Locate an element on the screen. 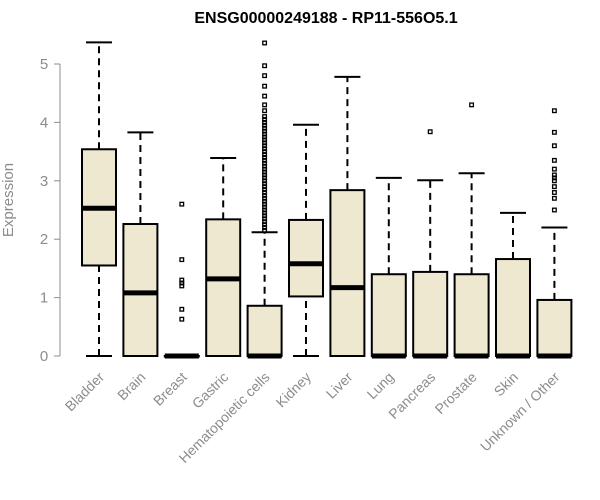 Image resolution: width=600 pixels, height=500 pixels. y-tick-label: 4 is located at coordinates (44, 122).